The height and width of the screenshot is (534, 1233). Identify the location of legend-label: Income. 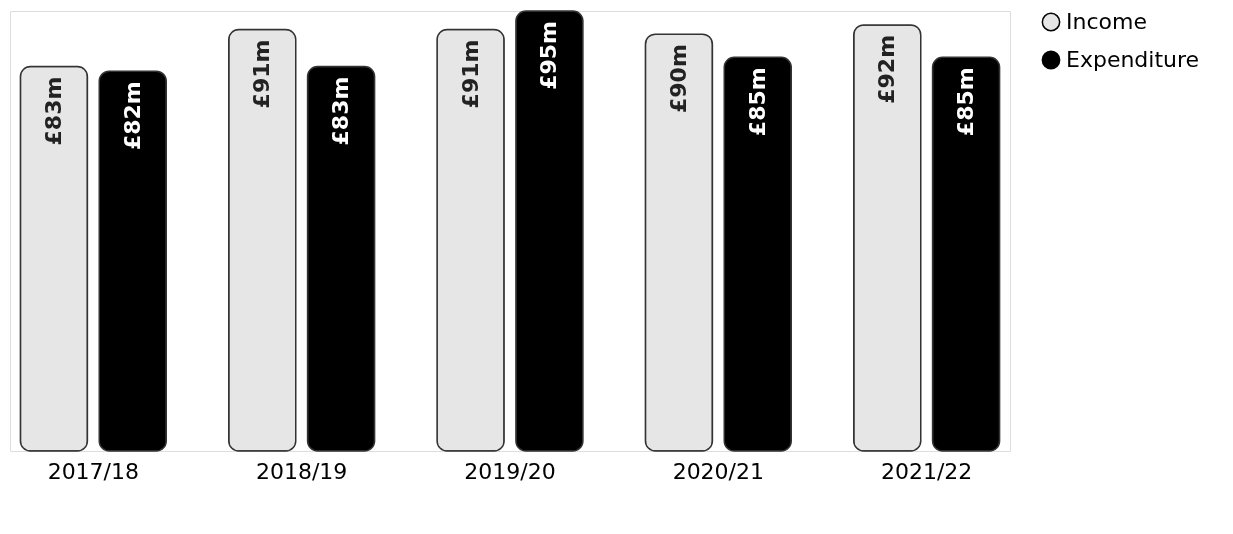
(1106, 21).